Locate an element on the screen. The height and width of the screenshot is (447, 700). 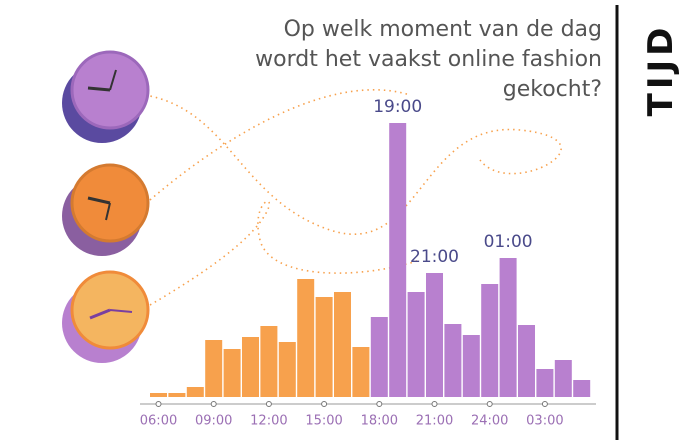
x-tick-label: 18:00 is located at coordinates (379, 421).